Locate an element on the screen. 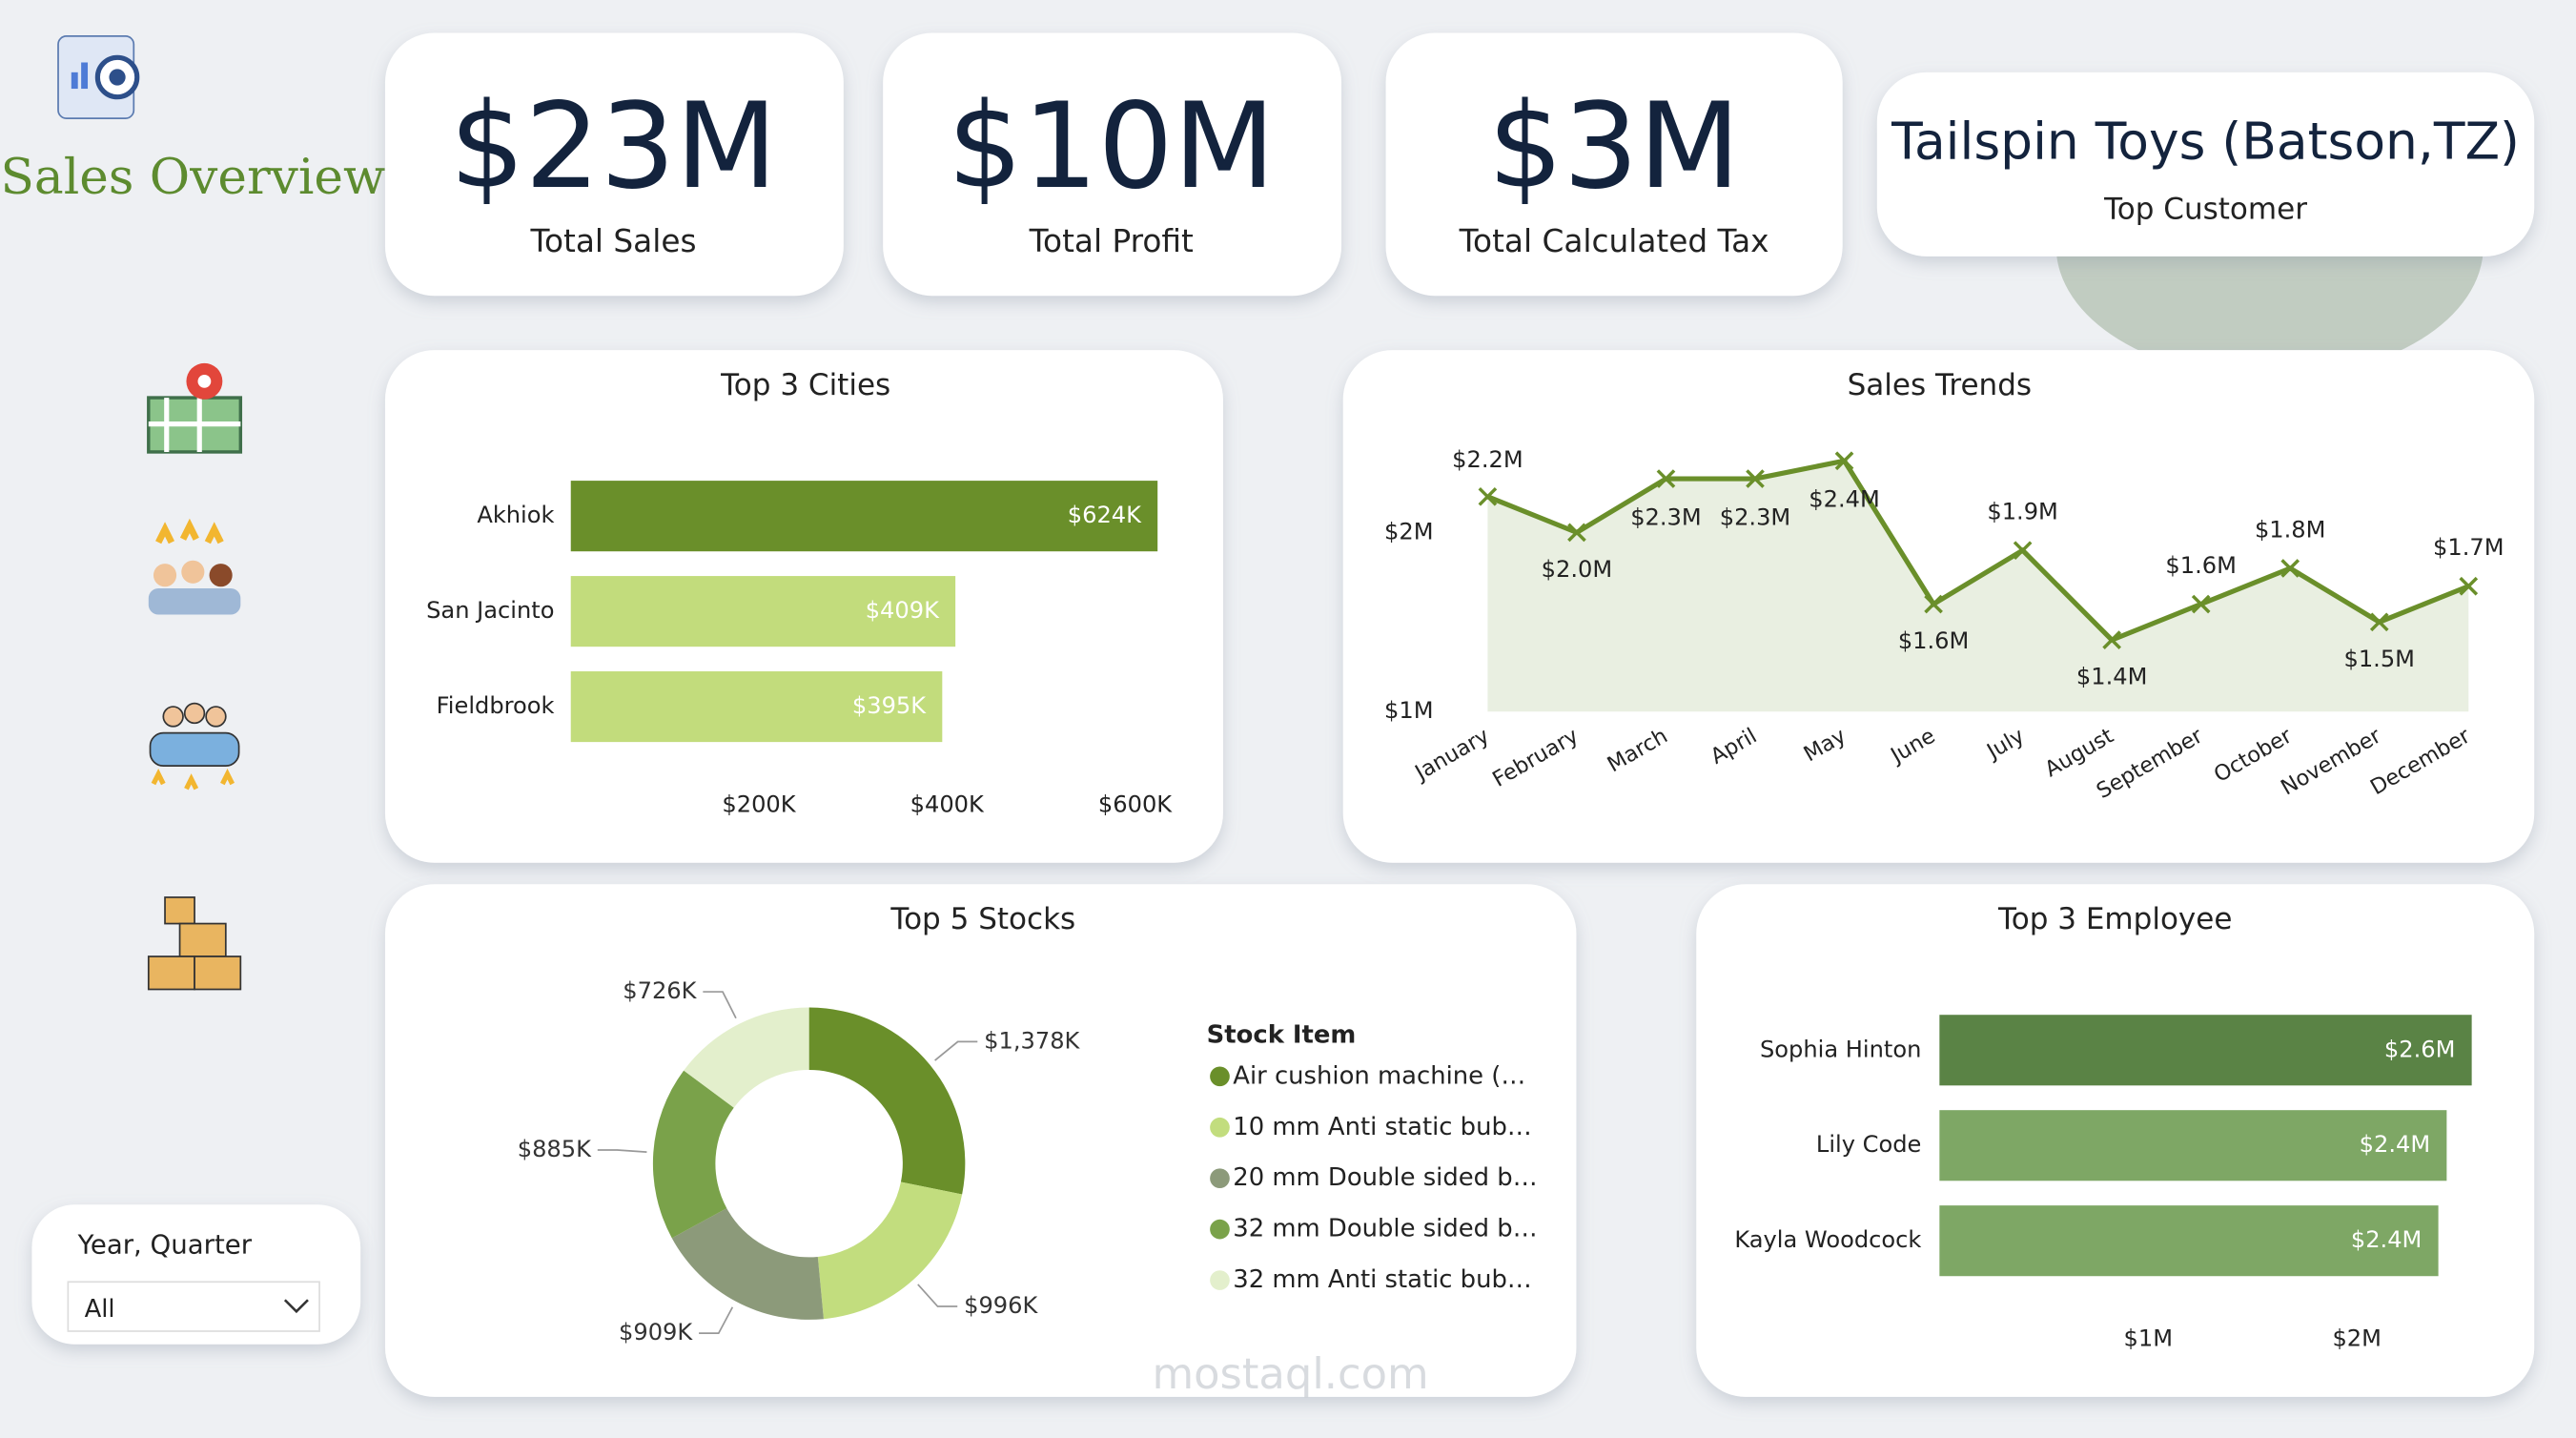 The image size is (2576, 1438). logo-icon is located at coordinates (98, 77).